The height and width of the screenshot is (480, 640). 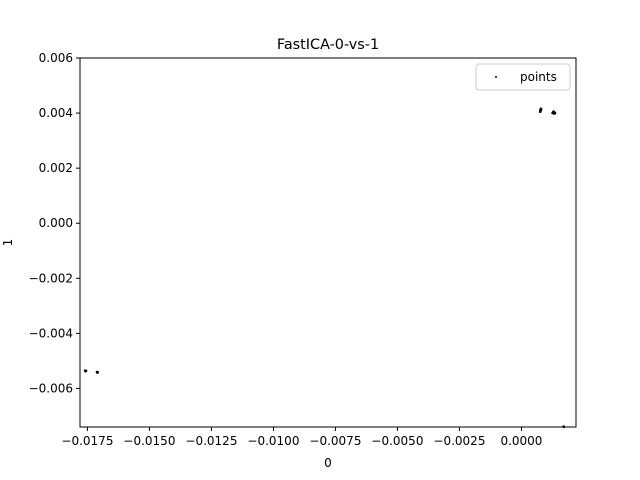 I want to click on legend-entry: points, so click(x=538, y=77).